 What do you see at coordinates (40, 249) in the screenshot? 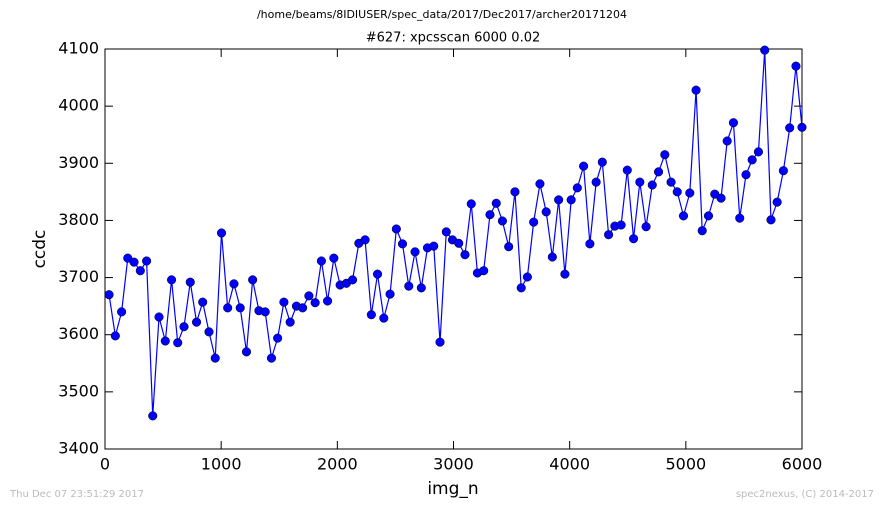
I see `y-axis-label: ccdc` at bounding box center [40, 249].